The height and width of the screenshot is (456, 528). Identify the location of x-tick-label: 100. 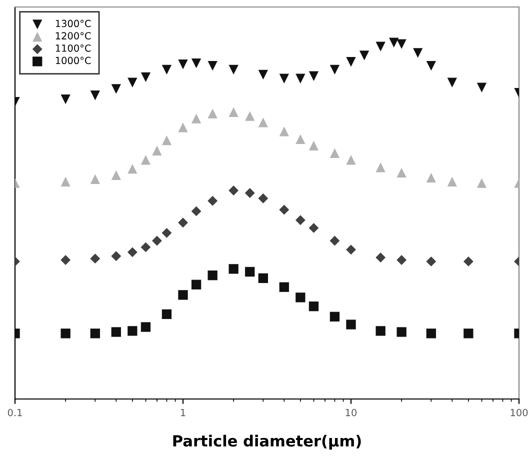
(519, 412).